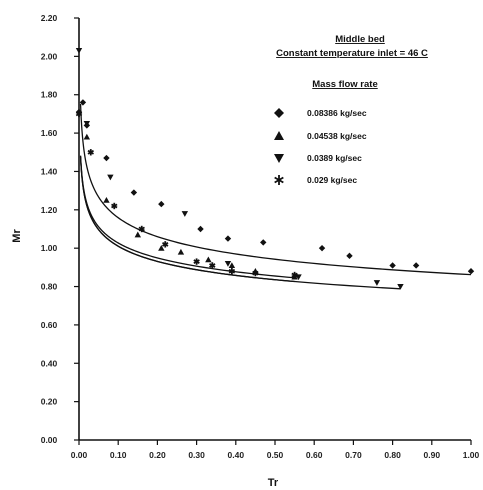 This screenshot has height=490, width=483. I want to click on y-tick-label: 1.60, so click(49, 133).